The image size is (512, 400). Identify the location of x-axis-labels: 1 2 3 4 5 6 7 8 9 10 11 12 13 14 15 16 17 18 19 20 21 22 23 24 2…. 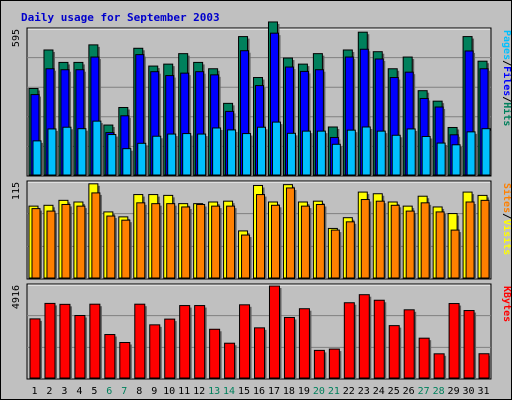
(260, 391).